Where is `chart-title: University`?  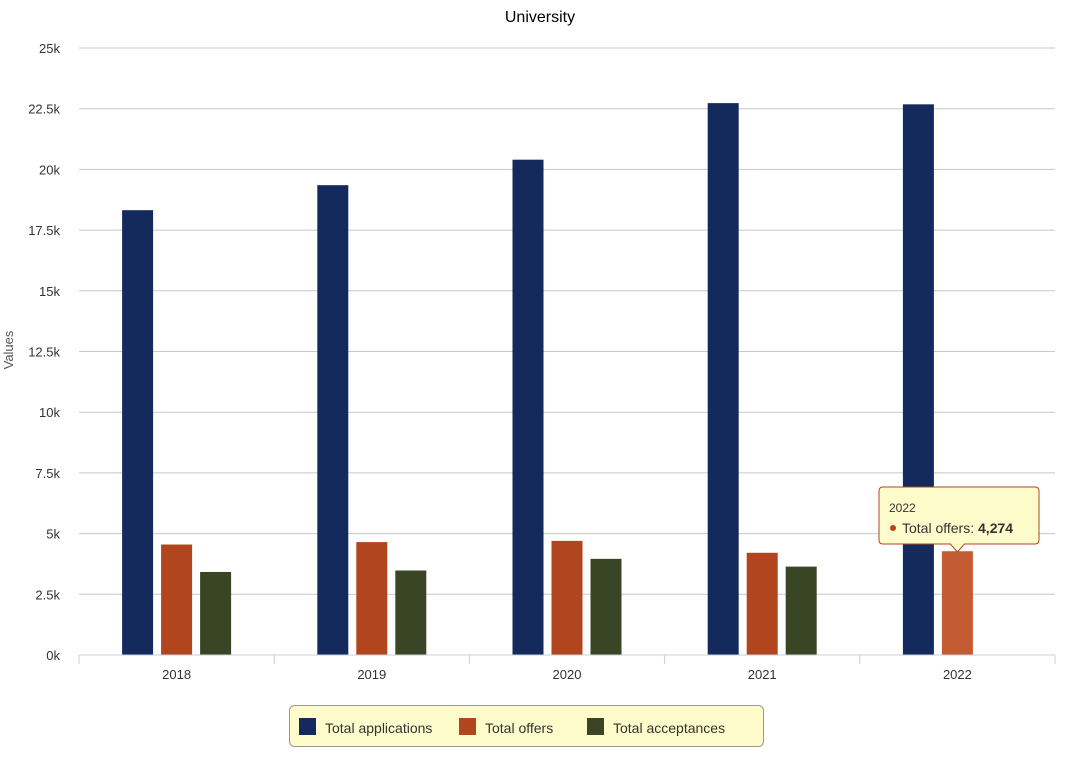
chart-title: University is located at coordinates (540, 17).